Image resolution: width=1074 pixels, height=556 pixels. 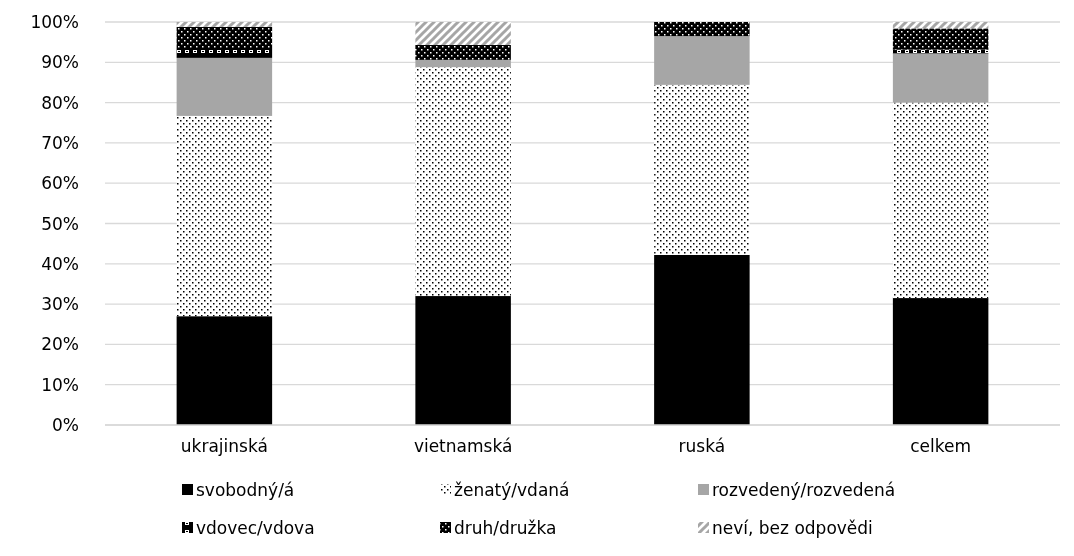 What do you see at coordinates (792, 528) in the screenshot?
I see `legend-label: neví, bez odpovědi` at bounding box center [792, 528].